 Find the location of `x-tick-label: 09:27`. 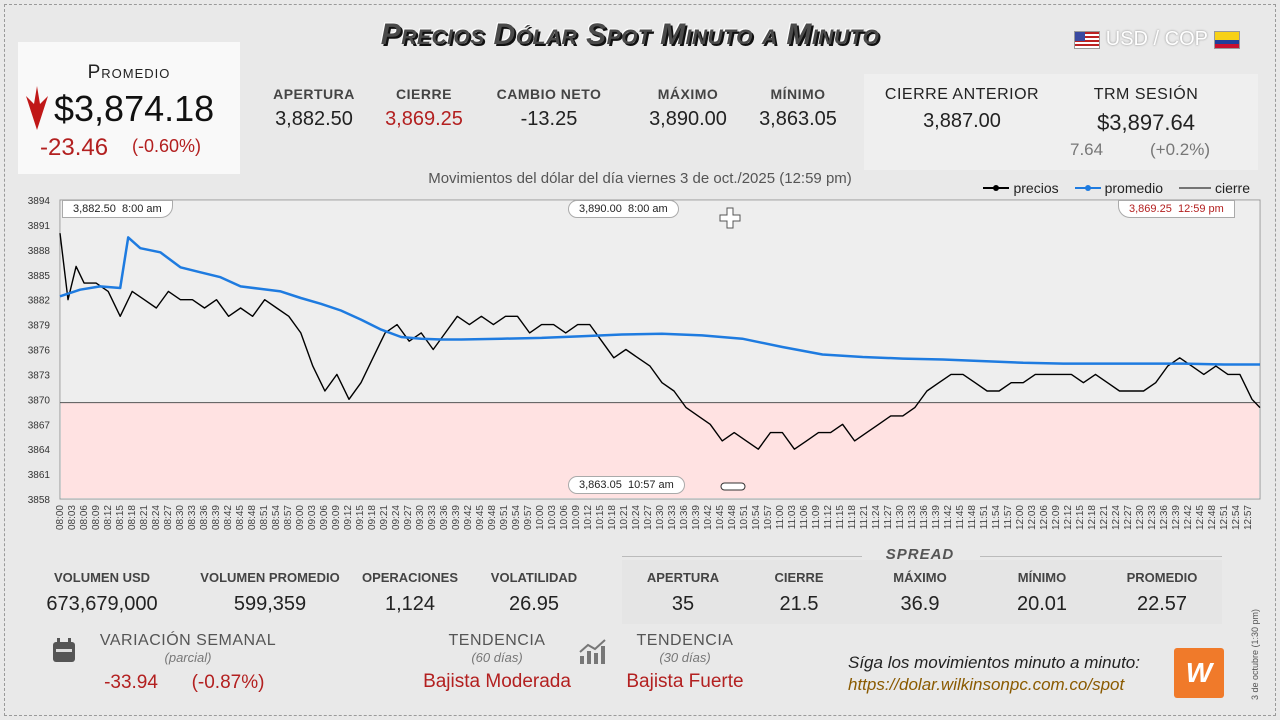

x-tick-label: 09:27 is located at coordinates (408, 517).